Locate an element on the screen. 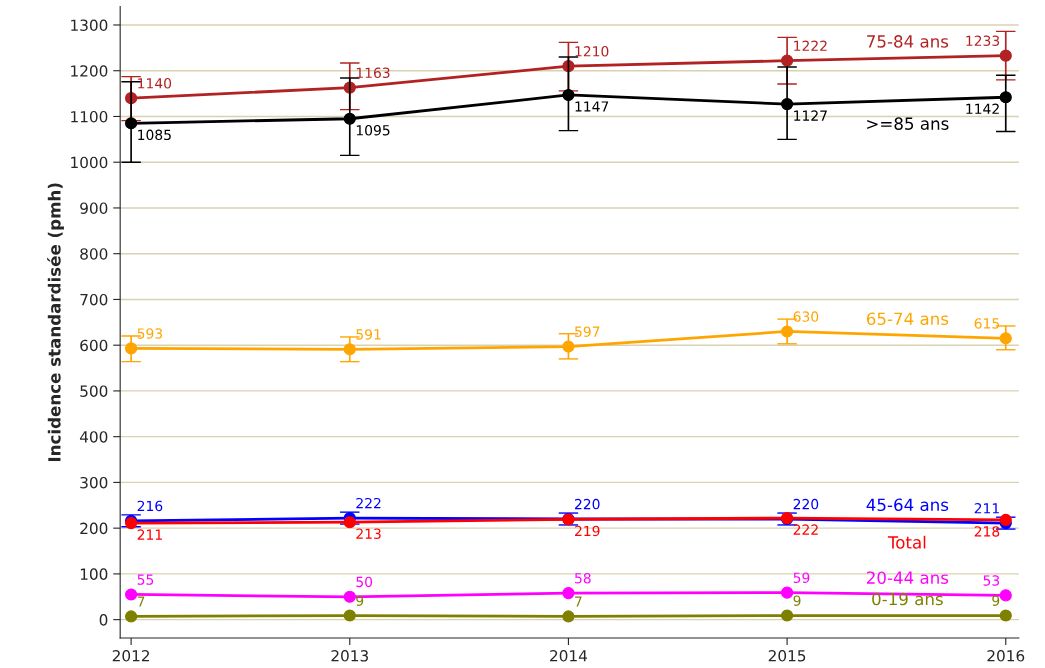 The width and height of the screenshot is (1045, 668). data-label: 219 is located at coordinates (587, 531).